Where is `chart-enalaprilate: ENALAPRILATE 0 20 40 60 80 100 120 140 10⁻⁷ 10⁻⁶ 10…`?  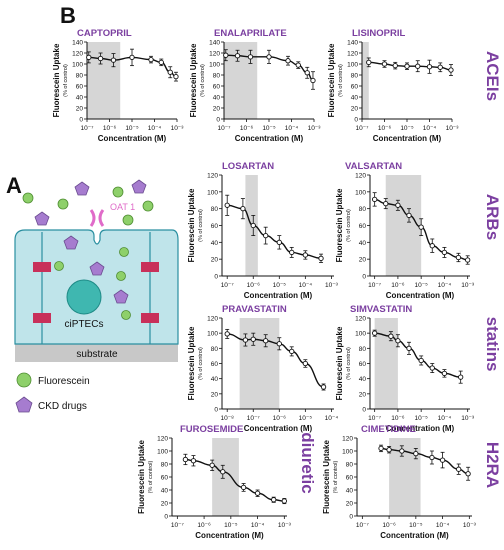
chart-enalaprilate: ENALAPRILATE 0 20 40 60 80 100 120 140 10⁻⁷ 10⁻⁶ 10… is located at coordinates (255, 85).